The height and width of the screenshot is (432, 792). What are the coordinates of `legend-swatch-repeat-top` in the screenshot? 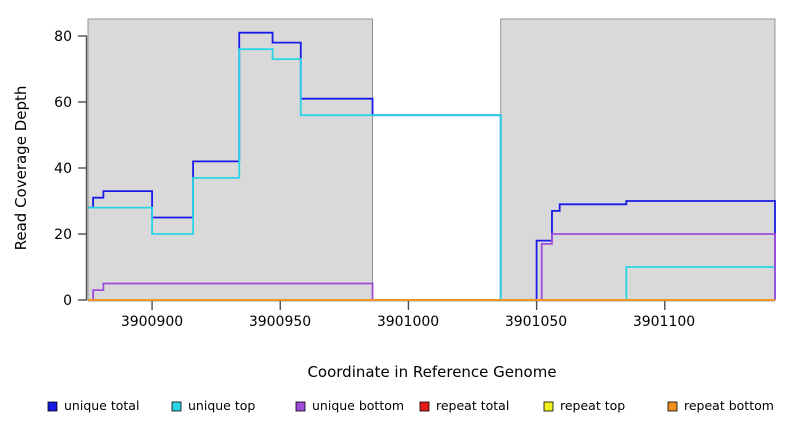 It's located at (548, 406).